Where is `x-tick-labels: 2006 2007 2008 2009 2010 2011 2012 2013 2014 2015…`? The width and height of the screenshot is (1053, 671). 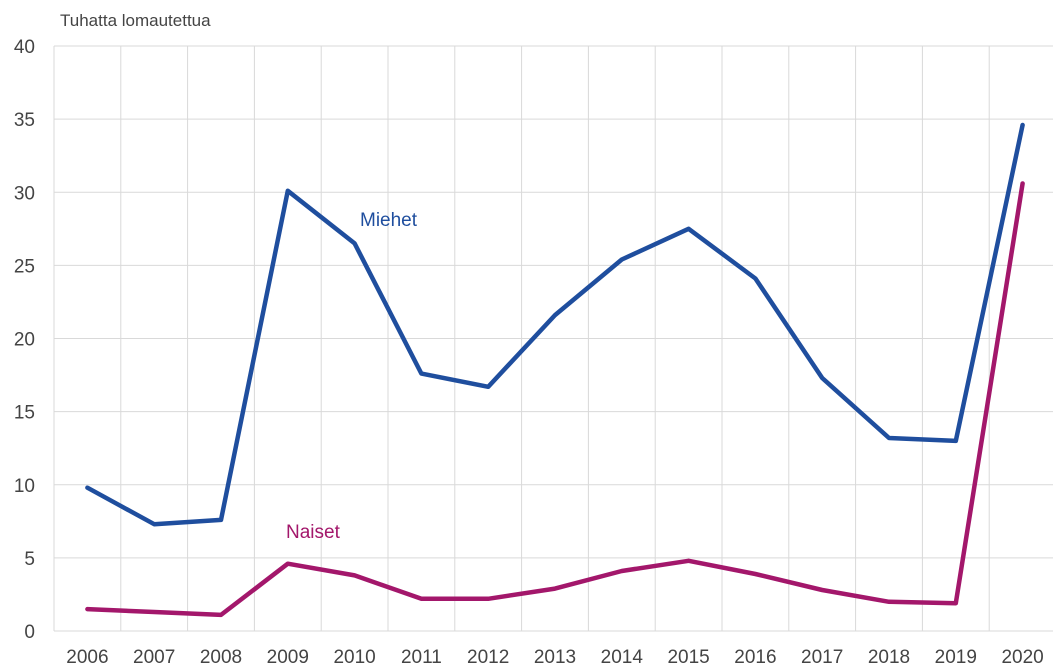
x-tick-labels: 2006 2007 2008 2009 2010 2011 2012 2013 2014 2015… is located at coordinates (554, 657).